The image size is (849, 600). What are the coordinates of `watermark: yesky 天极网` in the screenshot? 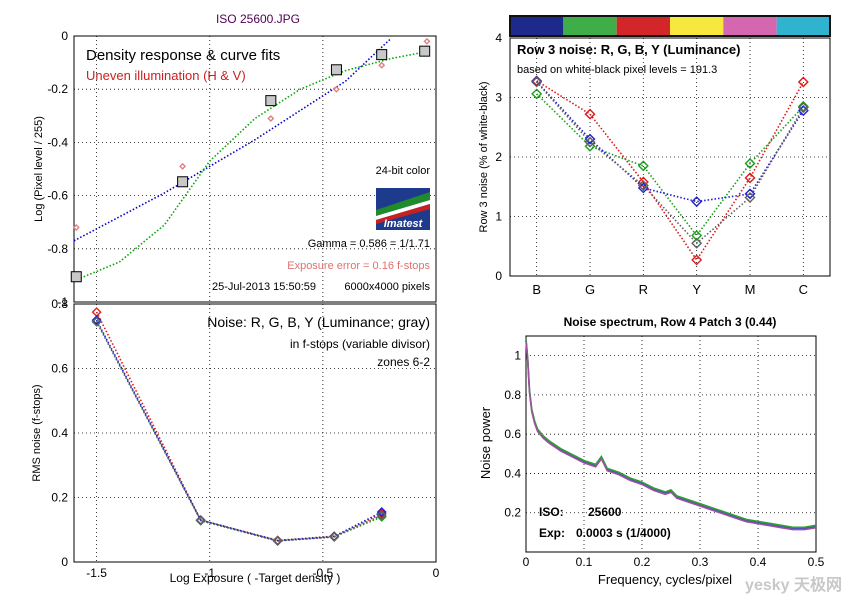 It's located at (793, 584).